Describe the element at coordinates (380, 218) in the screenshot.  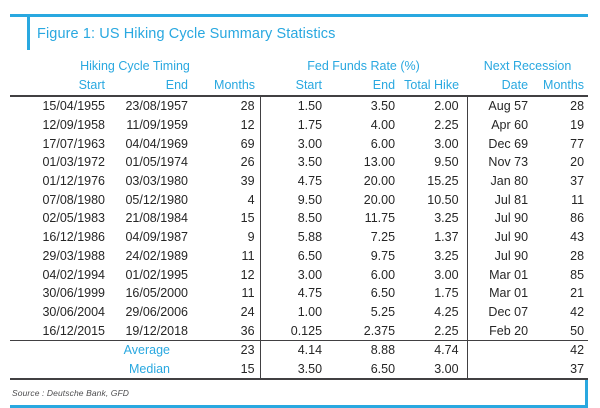
I see `table-cell: 11.75` at that location.